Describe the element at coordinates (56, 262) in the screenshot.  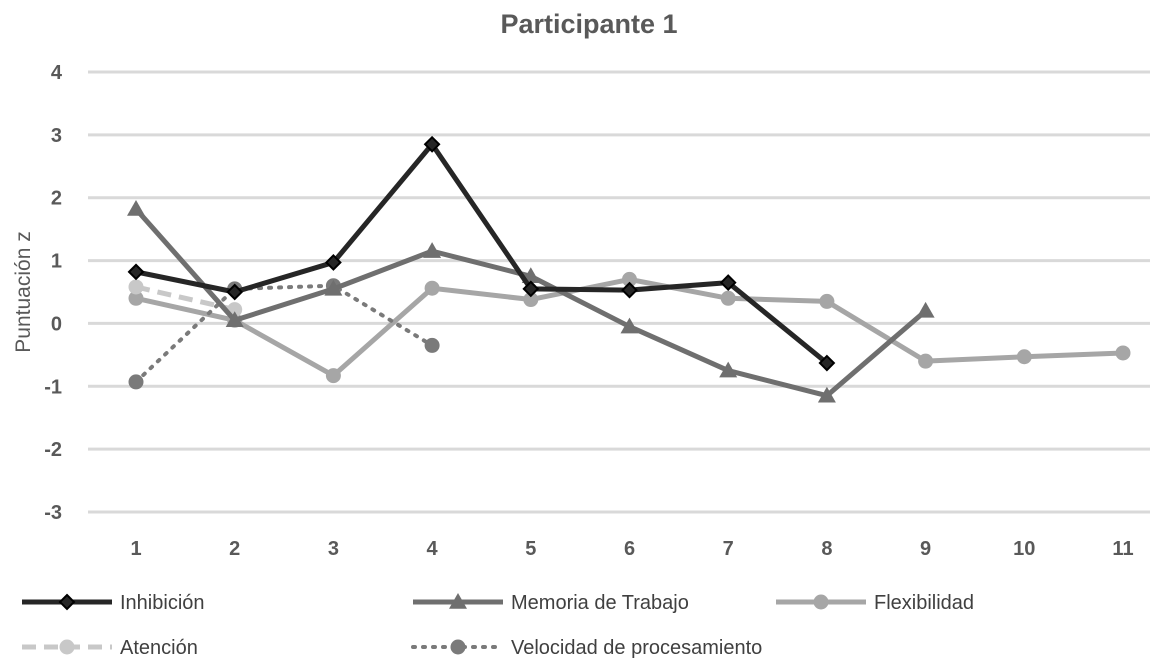
I see `y-tick-label: 1` at that location.